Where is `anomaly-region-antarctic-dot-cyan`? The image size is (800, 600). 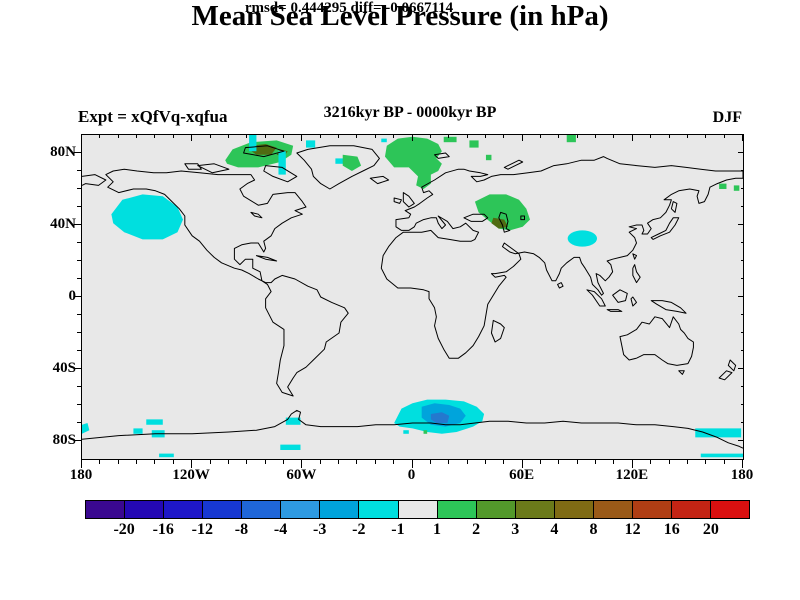
anomaly-region-antarctic-dot-cyan is located at coordinates (406, 432).